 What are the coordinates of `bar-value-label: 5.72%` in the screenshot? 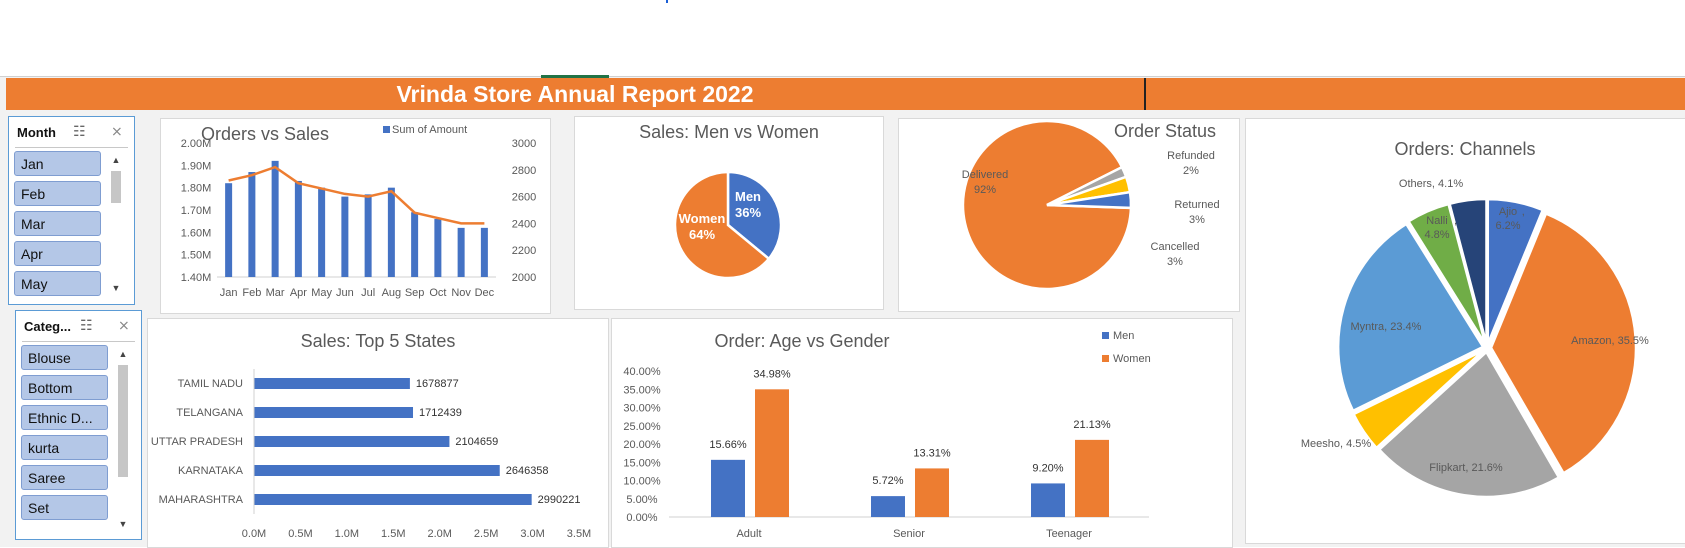 It's located at (887, 481).